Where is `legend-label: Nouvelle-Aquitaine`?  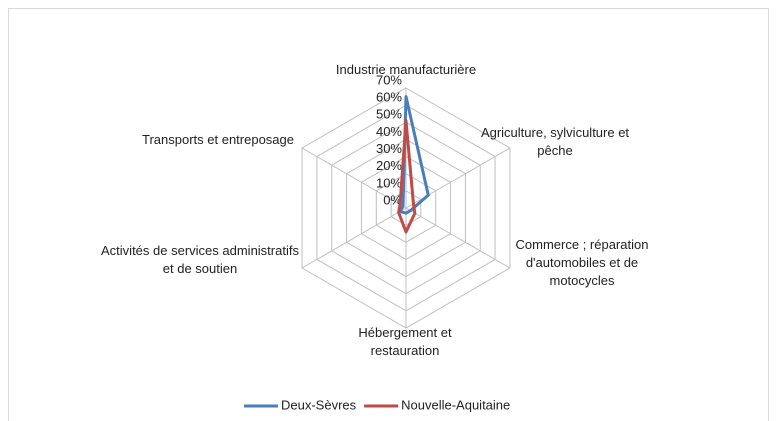 legend-label: Nouvelle-Aquitaine is located at coordinates (455, 404).